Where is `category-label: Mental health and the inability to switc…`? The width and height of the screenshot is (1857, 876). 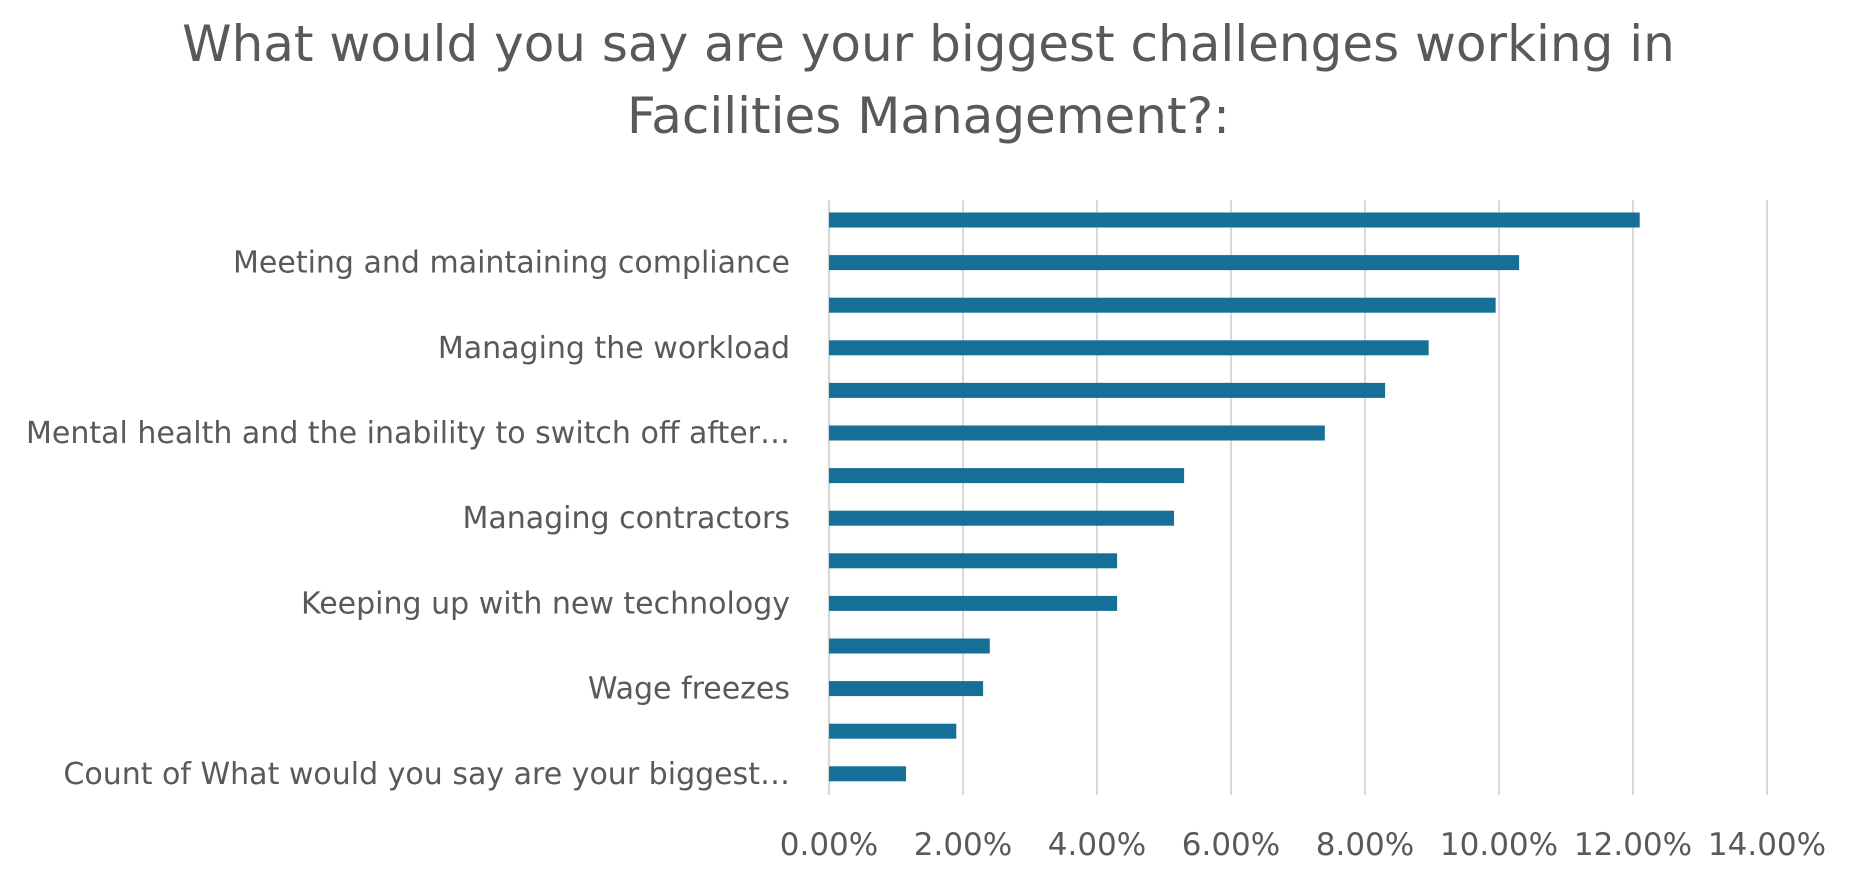
category-label: Mental health and the inability to switc… is located at coordinates (408, 433).